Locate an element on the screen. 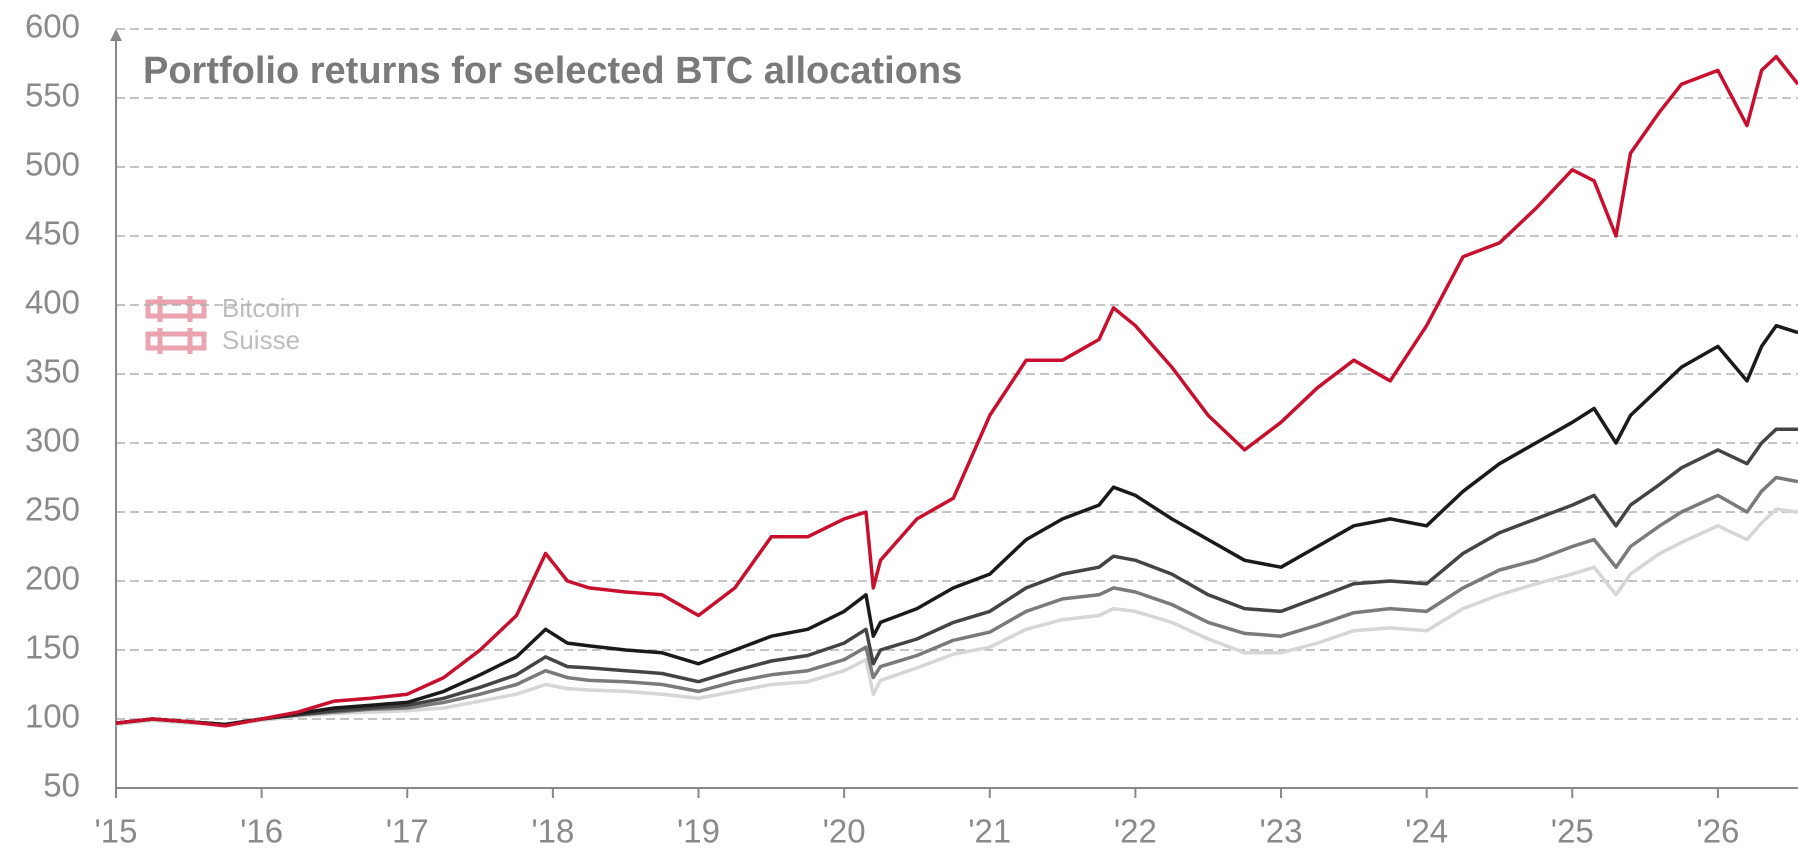 This screenshot has width=1798, height=854. x-tick-label: '23 is located at coordinates (1281, 831).